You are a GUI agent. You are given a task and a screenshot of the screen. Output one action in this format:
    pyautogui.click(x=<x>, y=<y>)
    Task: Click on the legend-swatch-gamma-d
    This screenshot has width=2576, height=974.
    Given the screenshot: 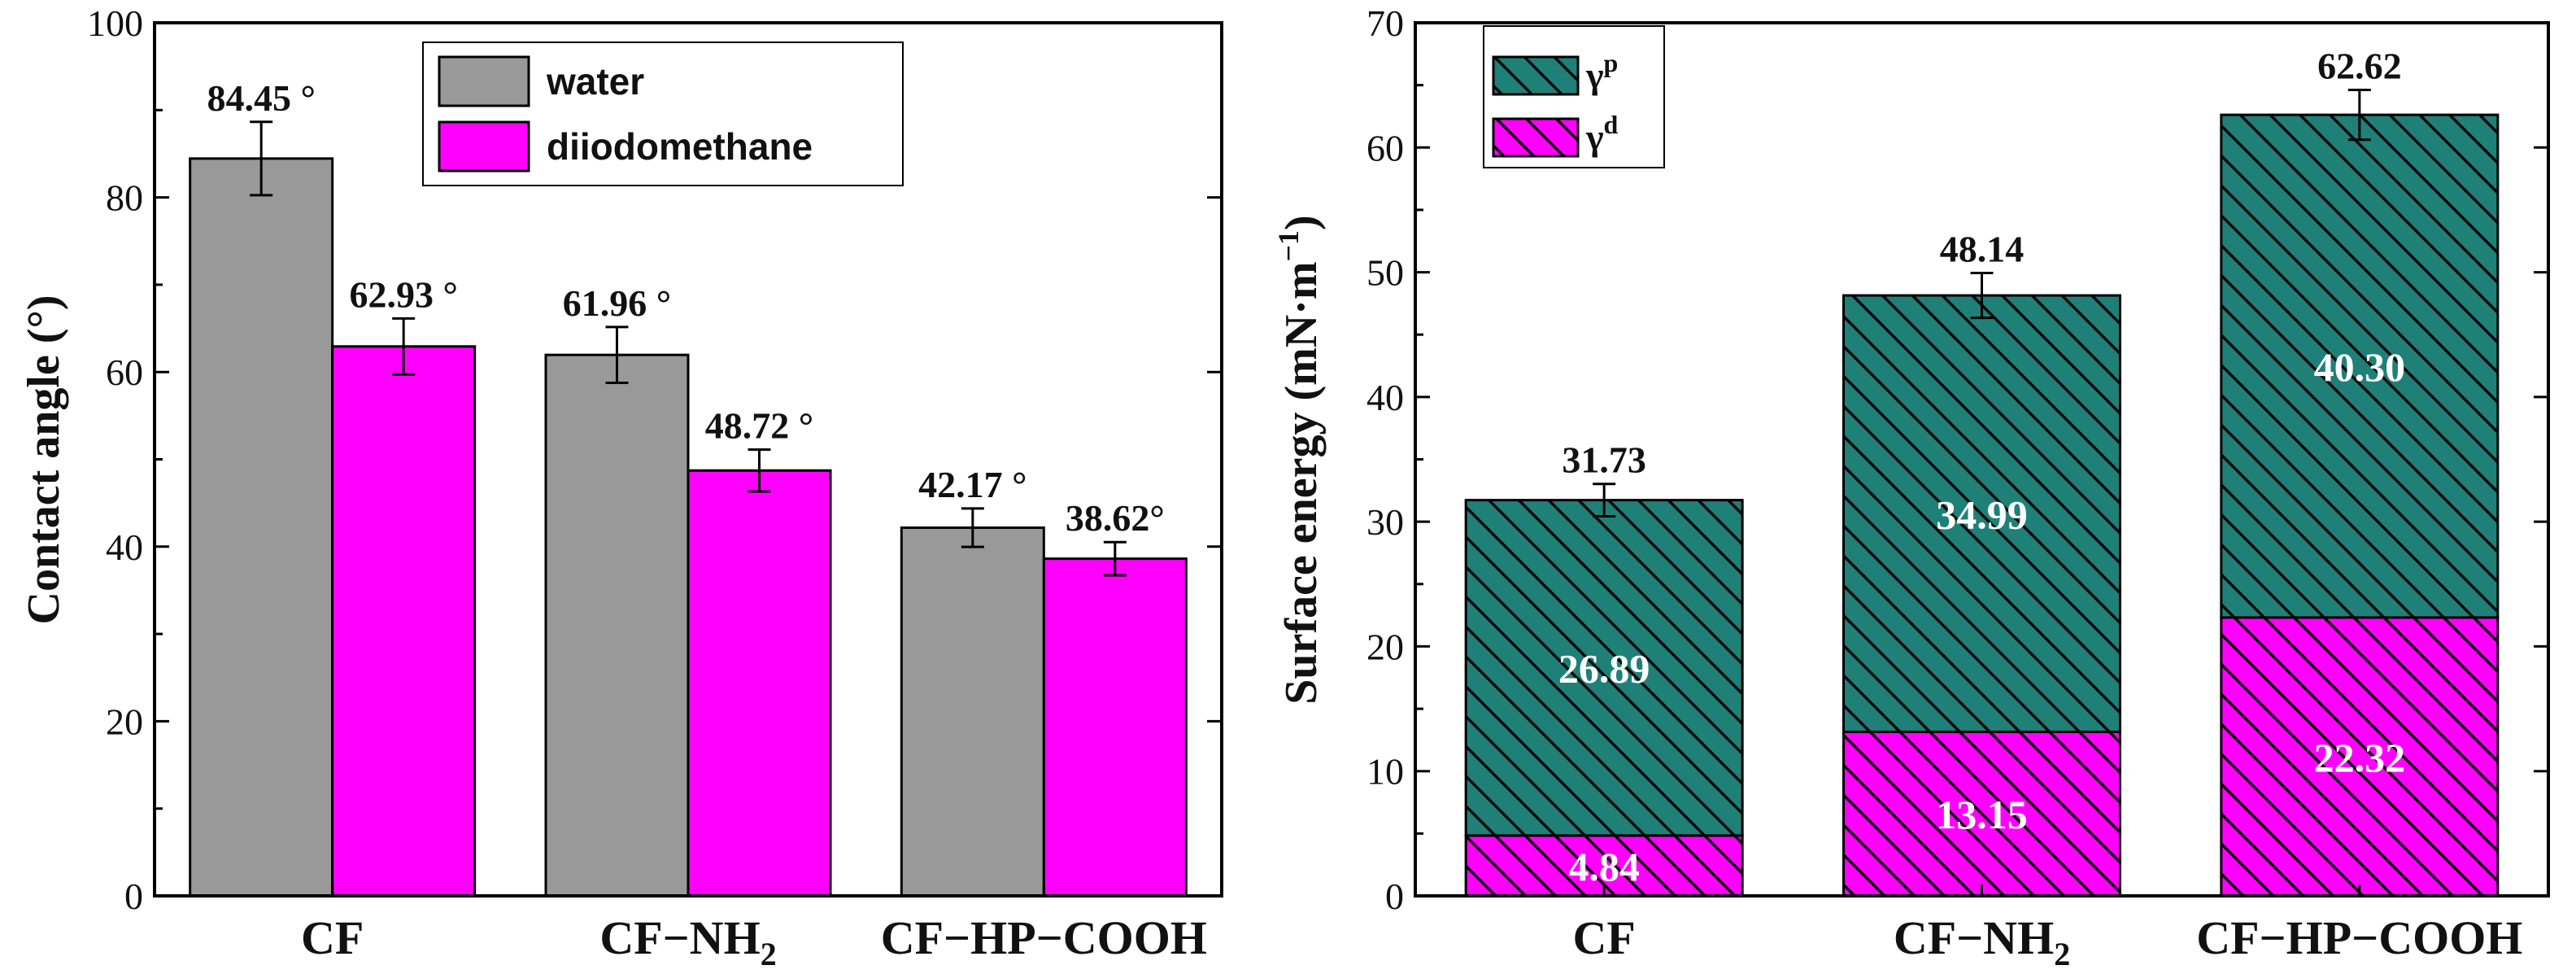 What is the action you would take?
    pyautogui.click(x=1536, y=137)
    